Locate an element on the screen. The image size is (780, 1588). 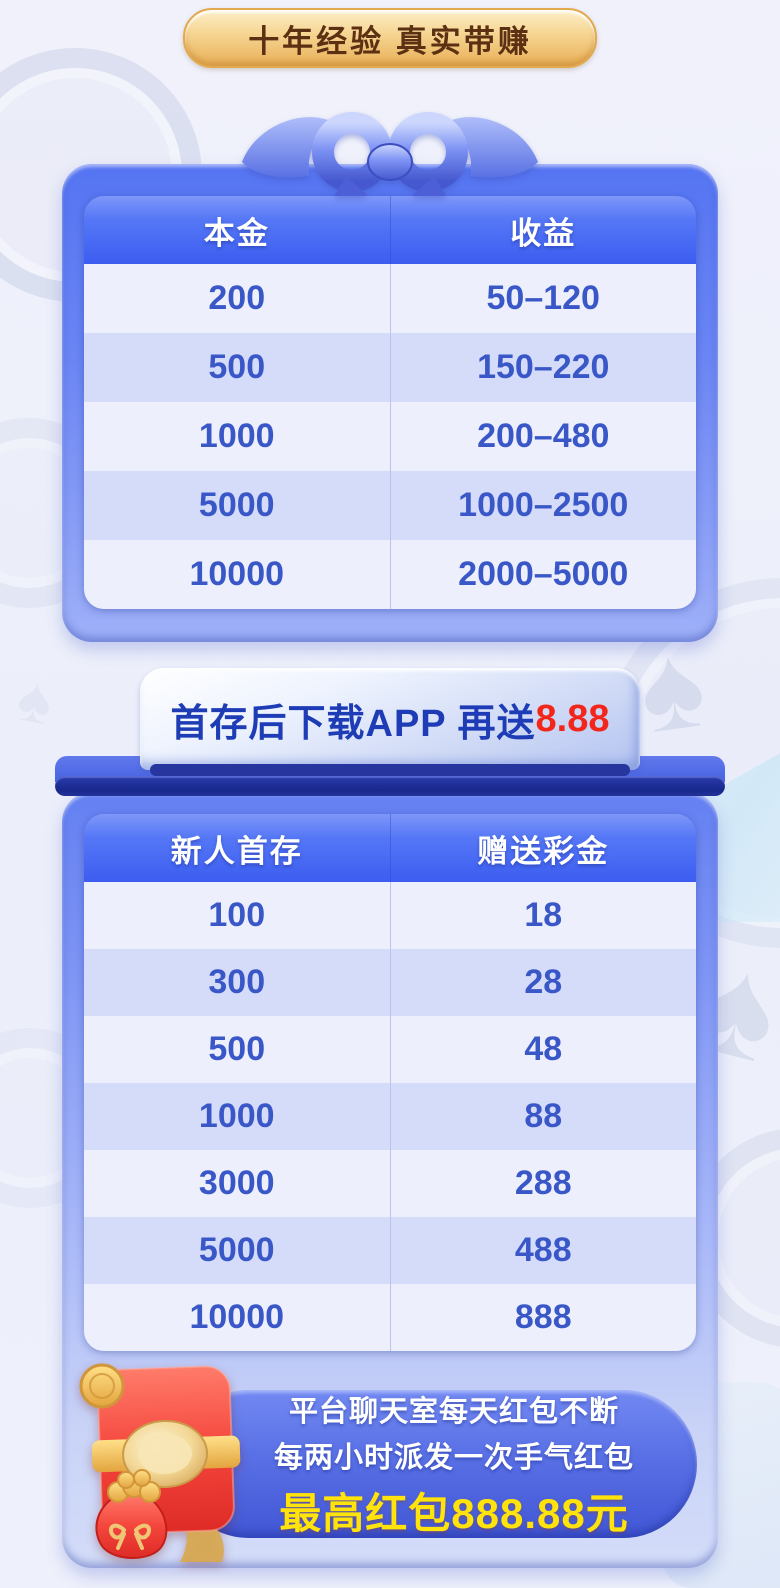
banner-slot-decoration is located at coordinates (390, 770).